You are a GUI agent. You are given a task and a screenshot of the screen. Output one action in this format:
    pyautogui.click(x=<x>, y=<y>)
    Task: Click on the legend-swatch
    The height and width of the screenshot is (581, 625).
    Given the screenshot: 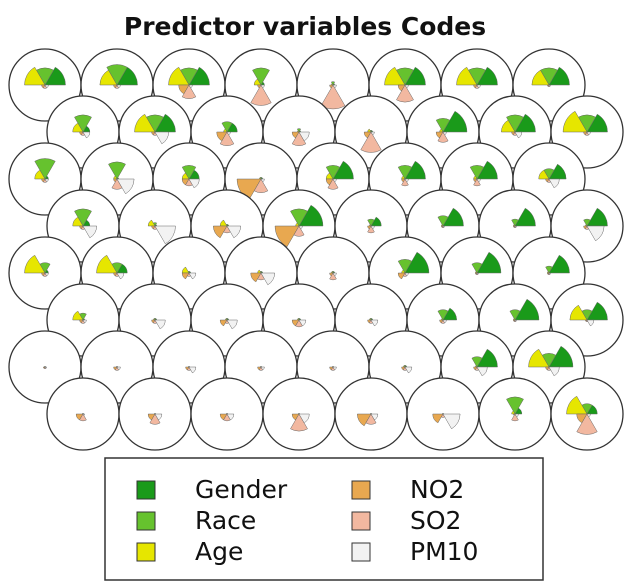 What is the action you would take?
    pyautogui.click(x=146, y=490)
    